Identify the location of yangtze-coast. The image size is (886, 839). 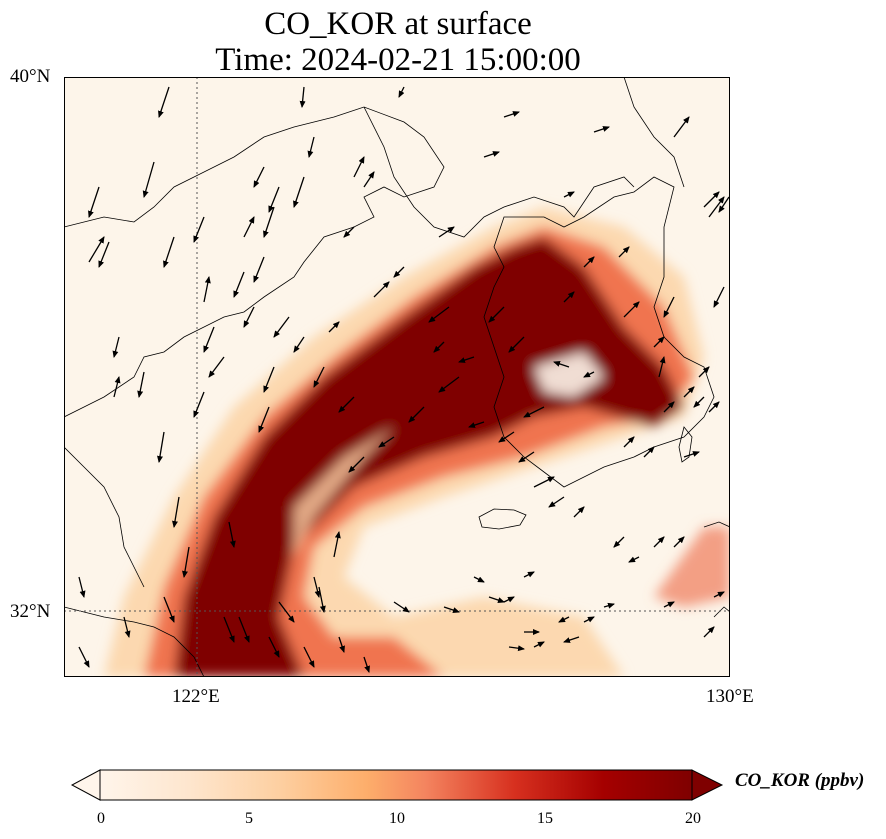
(134, 641).